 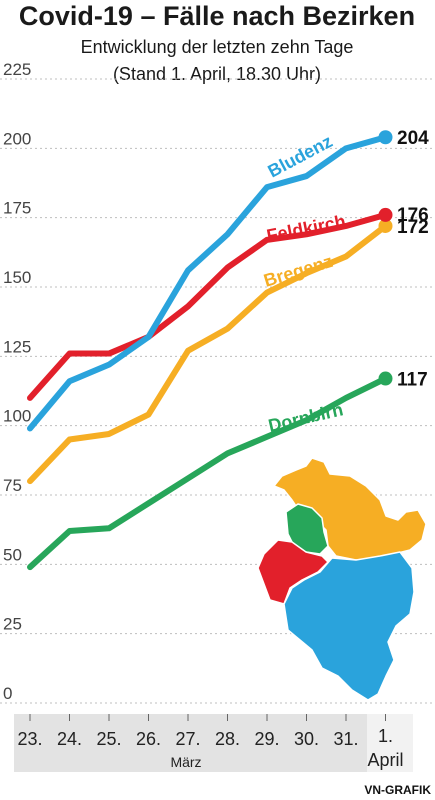 What do you see at coordinates (187, 739) in the screenshot?
I see `x-tick-label: 27.` at bounding box center [187, 739].